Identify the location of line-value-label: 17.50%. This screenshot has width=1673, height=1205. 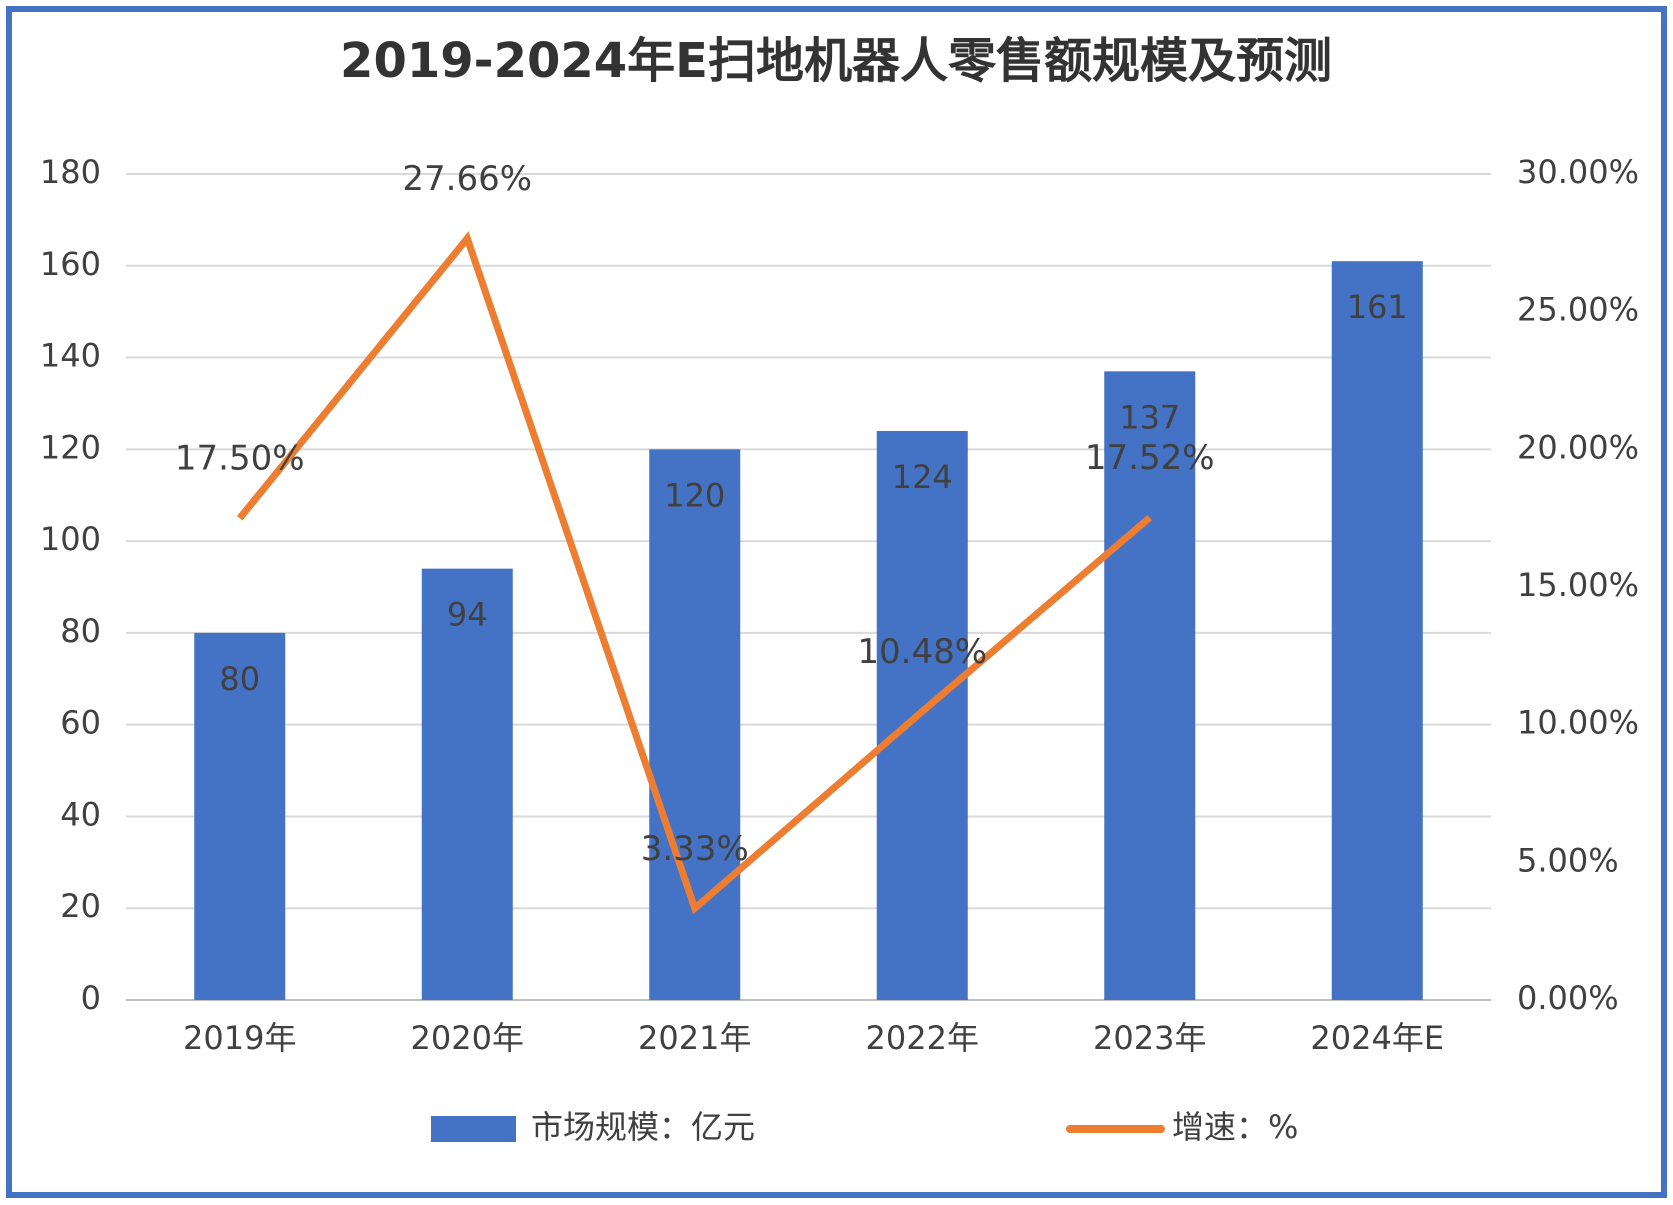
(240, 459).